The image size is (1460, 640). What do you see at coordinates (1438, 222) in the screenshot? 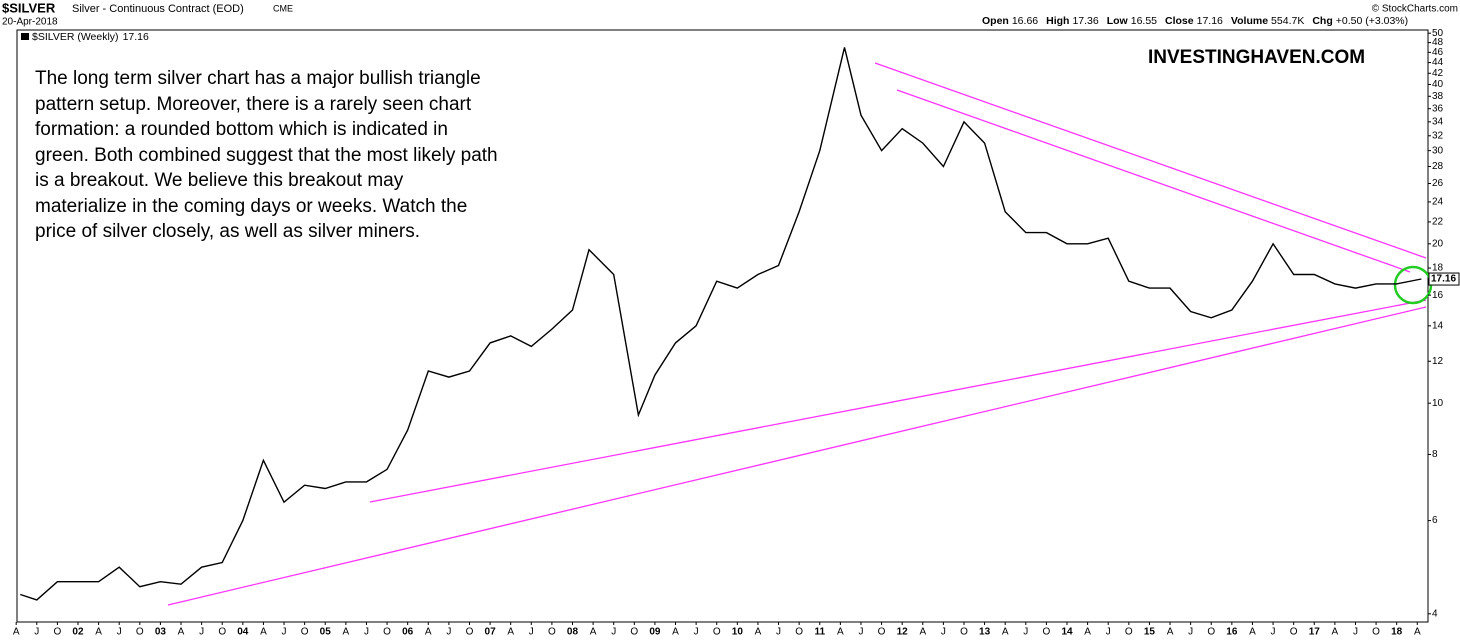
I see `y-tick-label: 22` at bounding box center [1438, 222].